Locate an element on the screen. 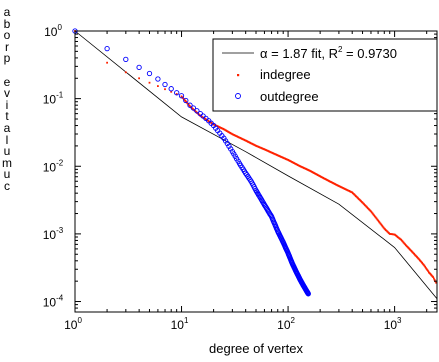 The image size is (439, 362). y-axis-label-char: m is located at coordinates (7, 162).